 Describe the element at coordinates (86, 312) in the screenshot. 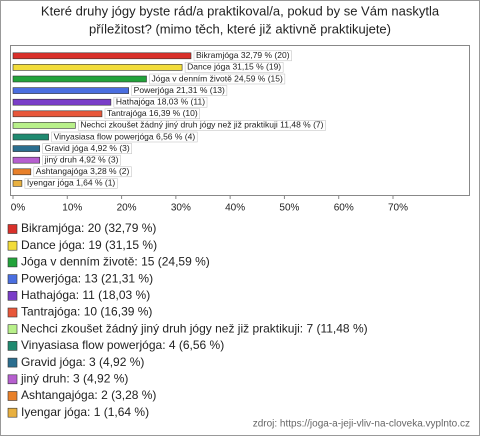

I see `legend-text: Tantrajóga: 10 (16,39 %)` at that location.